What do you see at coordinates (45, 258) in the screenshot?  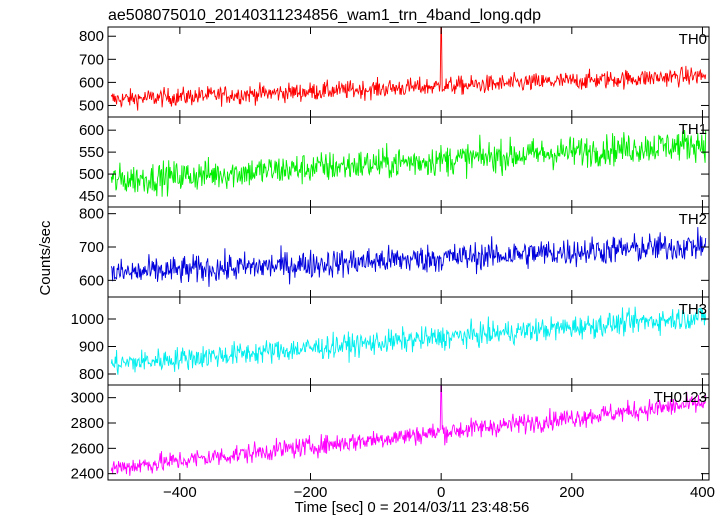 I see `y-axis-label: Counts/sec` at bounding box center [45, 258].